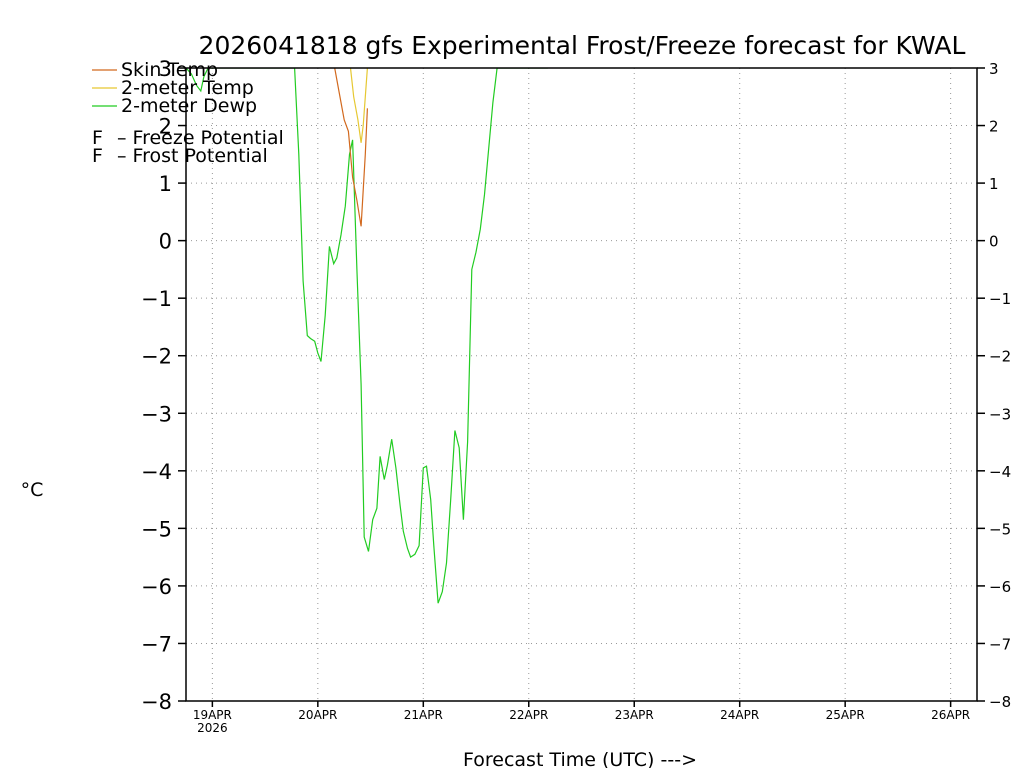 Image resolution: width=1024 pixels, height=768 pixels. I want to click on x-tick-sublabel: 2026, so click(212, 728).